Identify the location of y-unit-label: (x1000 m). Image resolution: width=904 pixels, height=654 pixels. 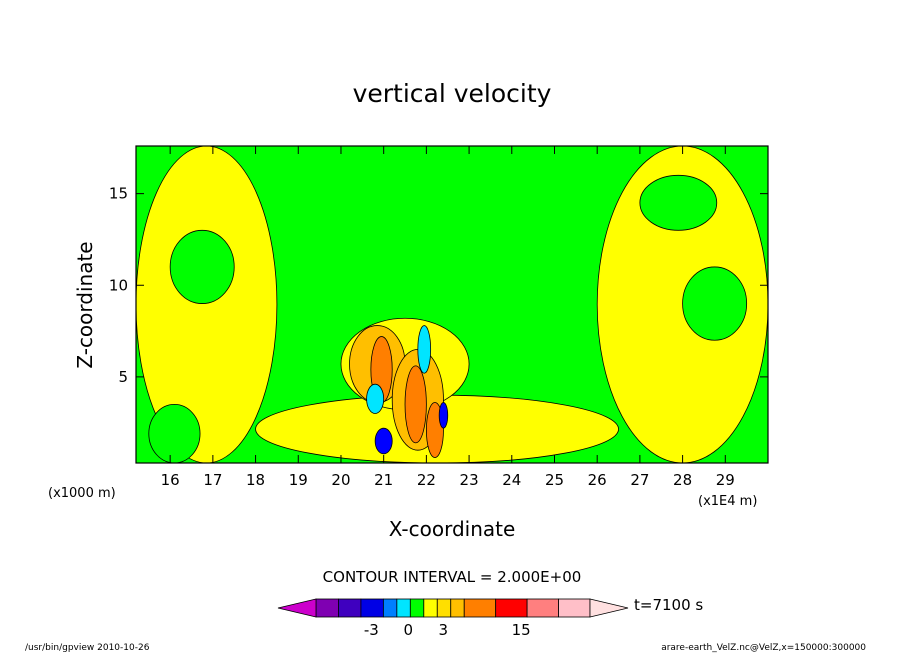
(82, 493).